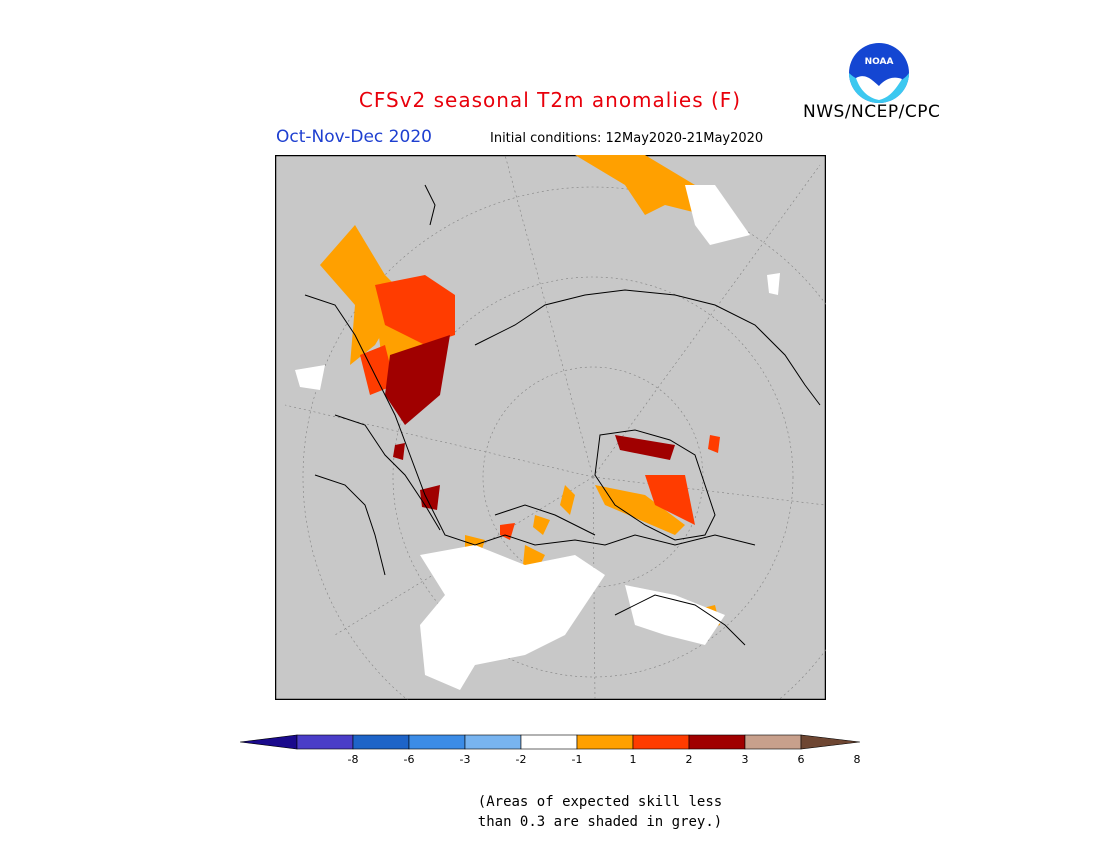 The height and width of the screenshot is (850, 1100). I want to click on legend-color-boxes, so click(550, 742).